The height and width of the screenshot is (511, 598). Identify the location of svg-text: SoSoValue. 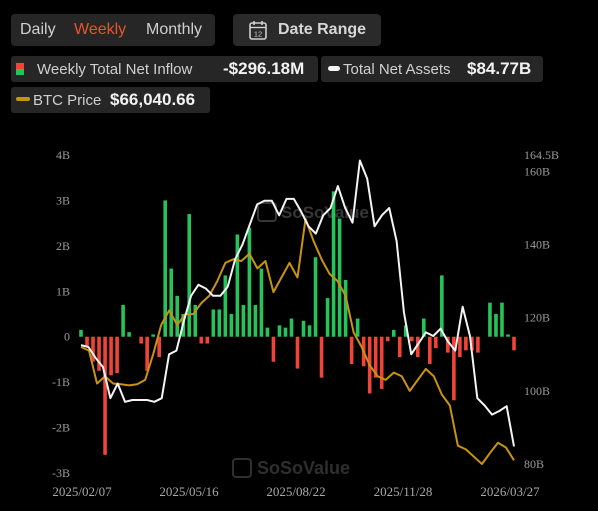
(303, 468).